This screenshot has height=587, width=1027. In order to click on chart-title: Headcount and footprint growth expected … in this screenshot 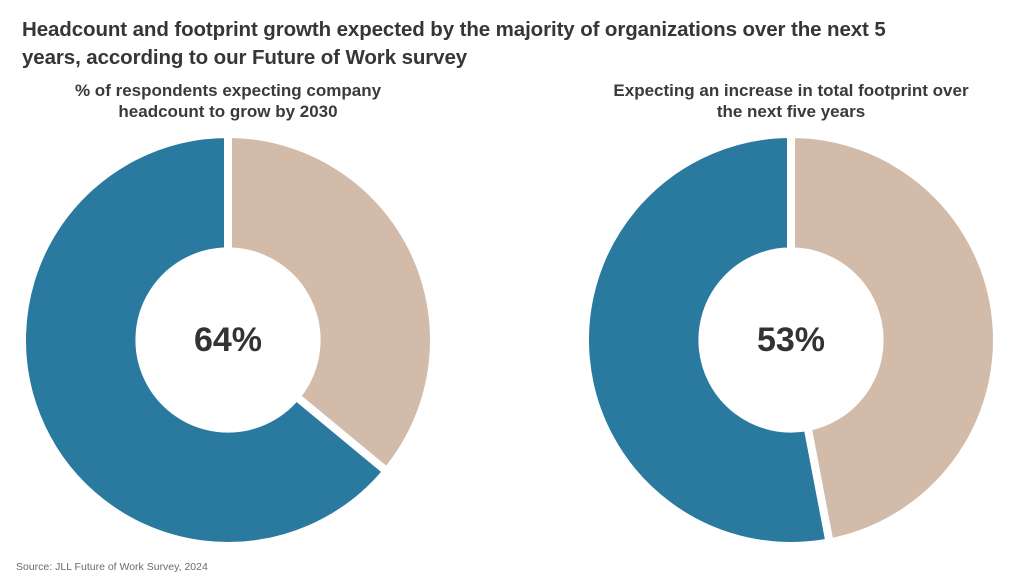, I will do `click(454, 43)`.